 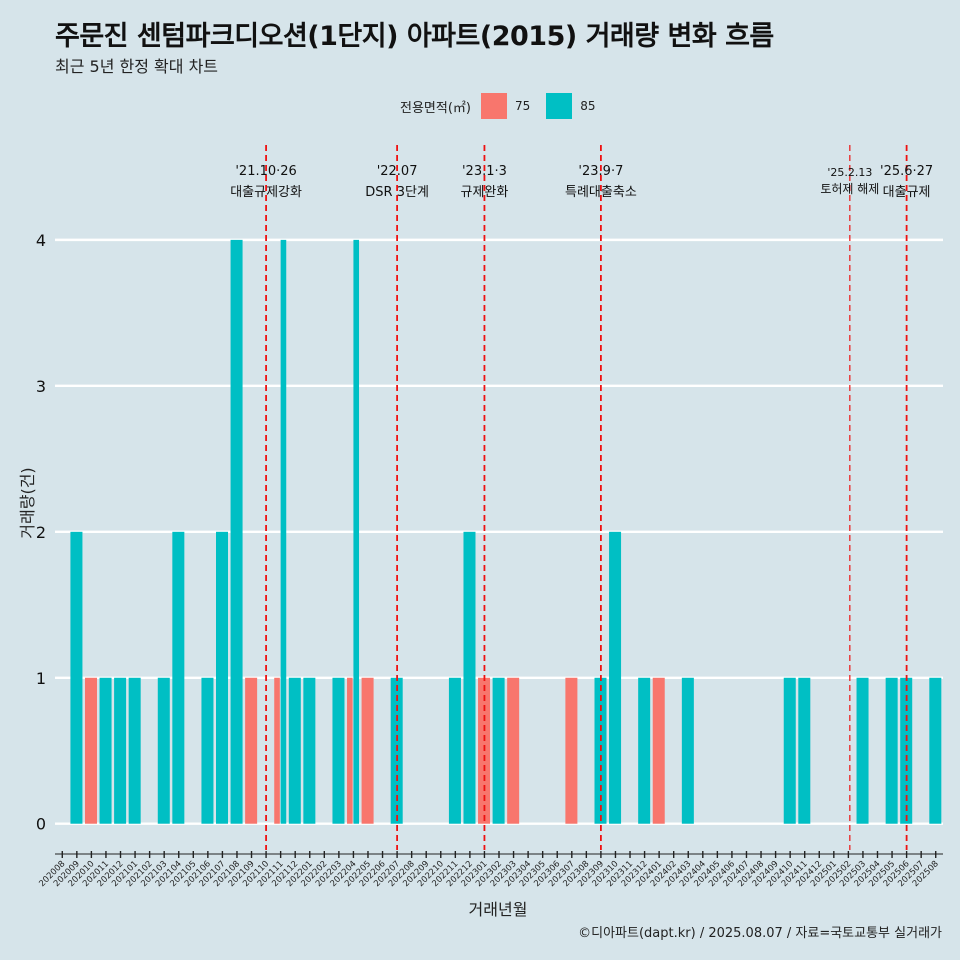 What do you see at coordinates (265, 171) in the screenshot?
I see `event-date-202110: '21.10·26` at bounding box center [265, 171].